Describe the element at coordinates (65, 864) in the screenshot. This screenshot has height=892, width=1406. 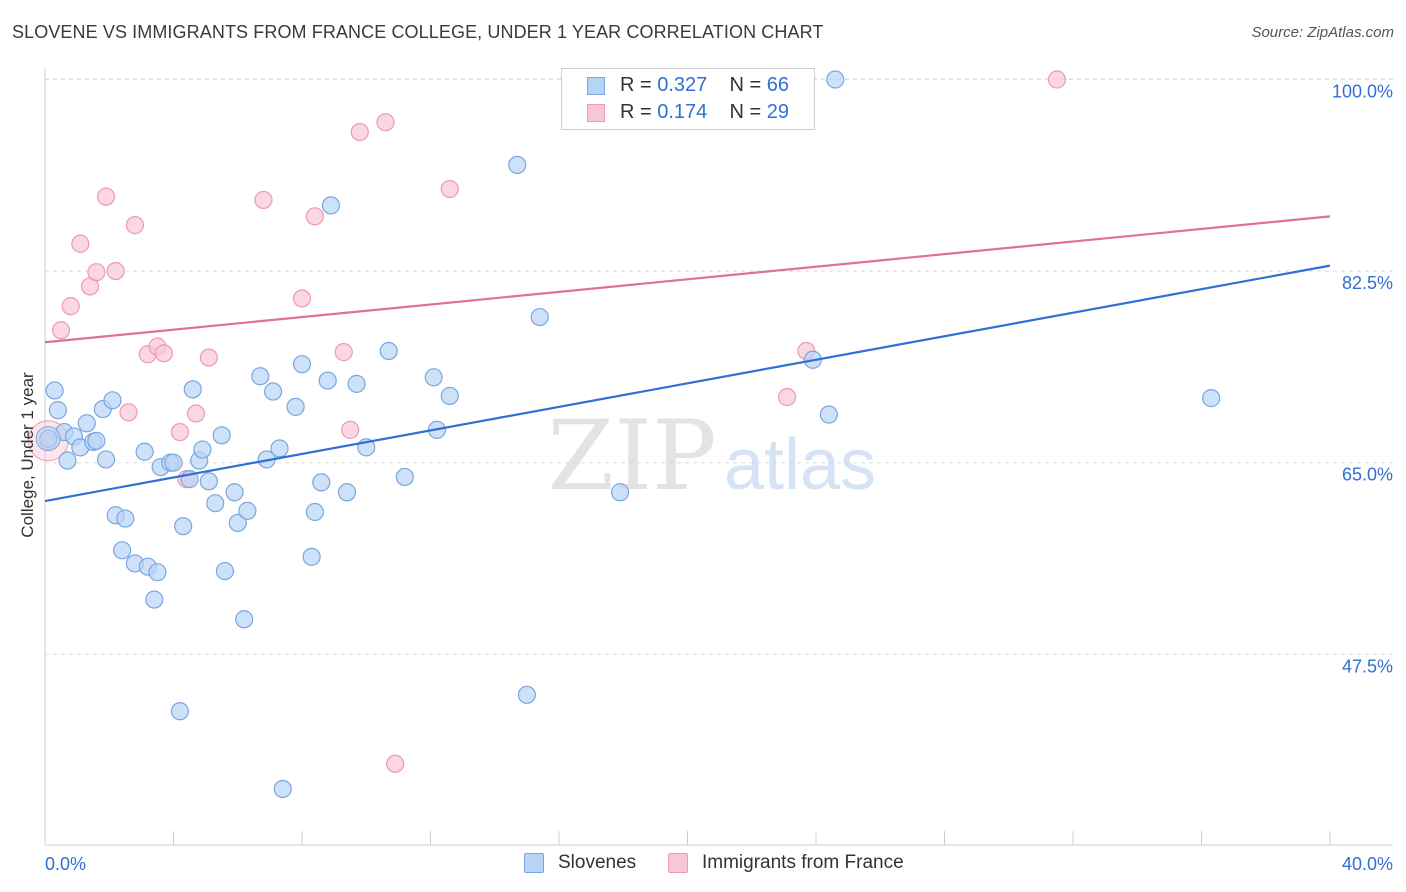
I see `x-tick-label-min: 0.0%` at that location.